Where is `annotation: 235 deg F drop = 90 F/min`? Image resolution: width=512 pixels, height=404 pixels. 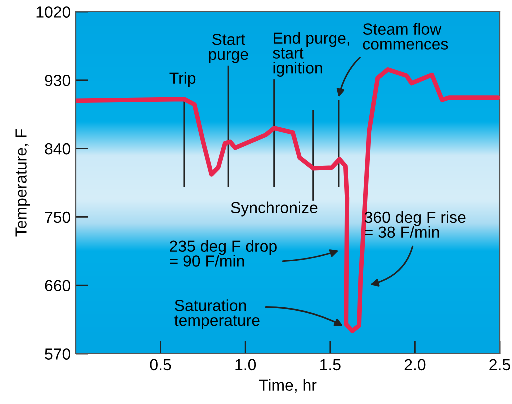
annotation: 235 deg F drop = 90 F/min is located at coordinates (223, 253).